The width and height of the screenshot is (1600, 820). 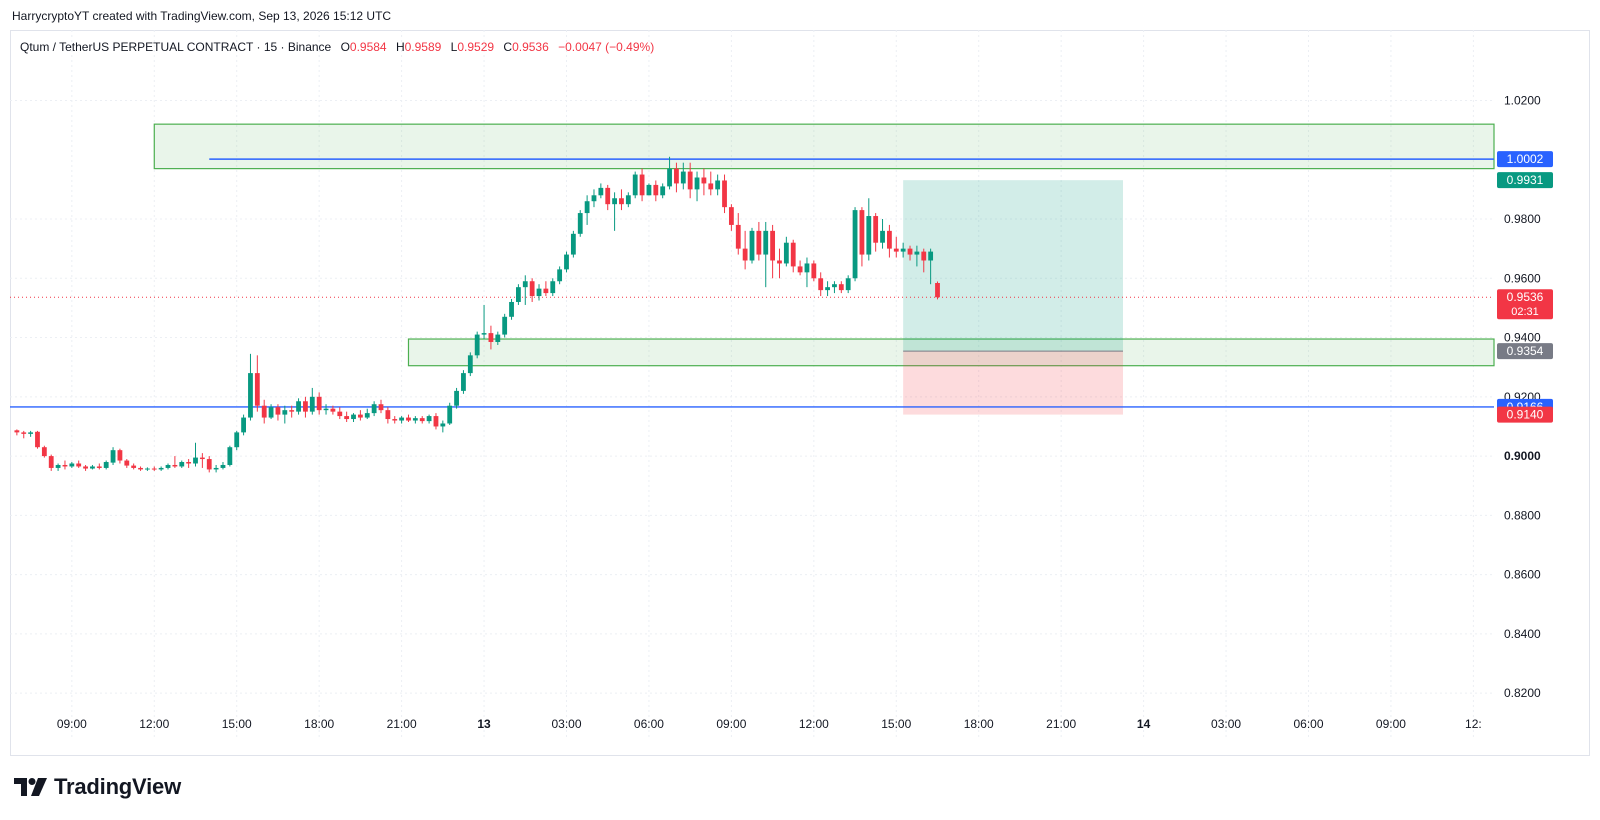 I want to click on low-label: L, so click(x=454, y=47).